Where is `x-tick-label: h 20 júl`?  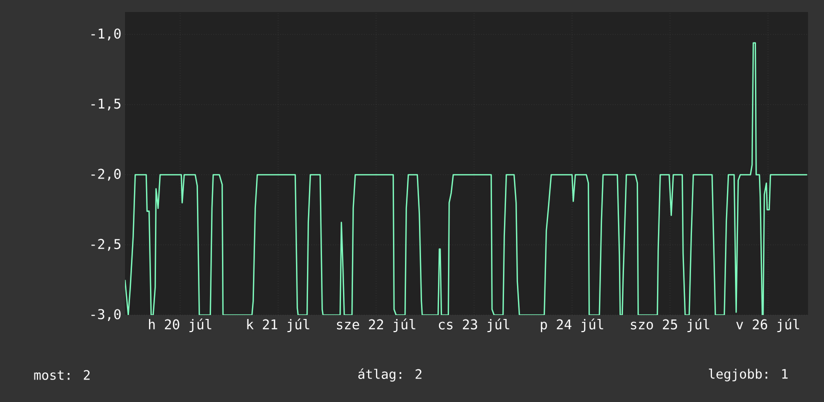
x-tick-label: h 20 júl is located at coordinates (180, 325).